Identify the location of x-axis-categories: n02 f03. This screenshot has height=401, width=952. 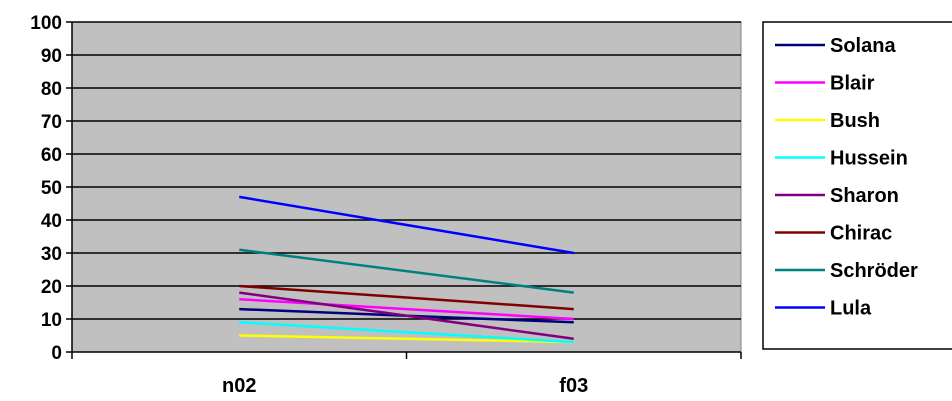
(406, 374).